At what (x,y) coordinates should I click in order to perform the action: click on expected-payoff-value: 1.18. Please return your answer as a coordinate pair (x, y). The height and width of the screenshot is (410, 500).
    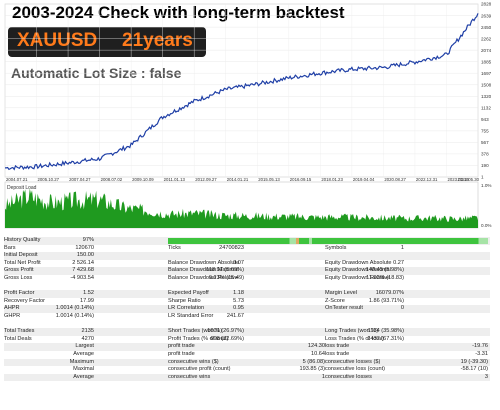
    Looking at the image, I should click on (238, 293).